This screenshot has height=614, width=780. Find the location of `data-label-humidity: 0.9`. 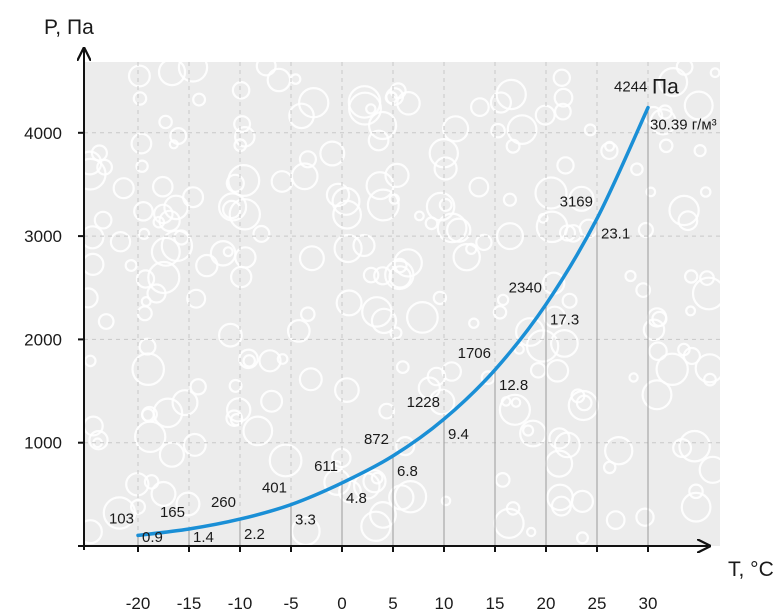

data-label-humidity: 0.9 is located at coordinates (152, 537).